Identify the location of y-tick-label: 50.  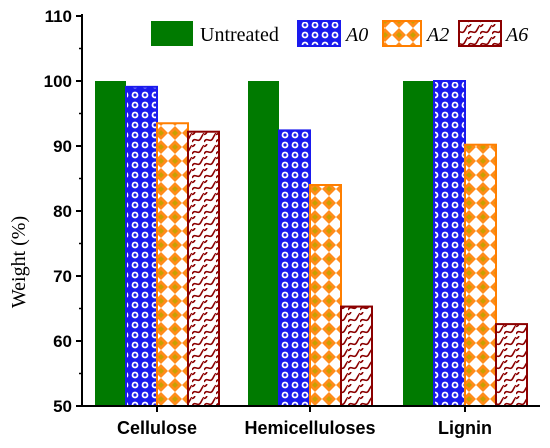
(62, 406).